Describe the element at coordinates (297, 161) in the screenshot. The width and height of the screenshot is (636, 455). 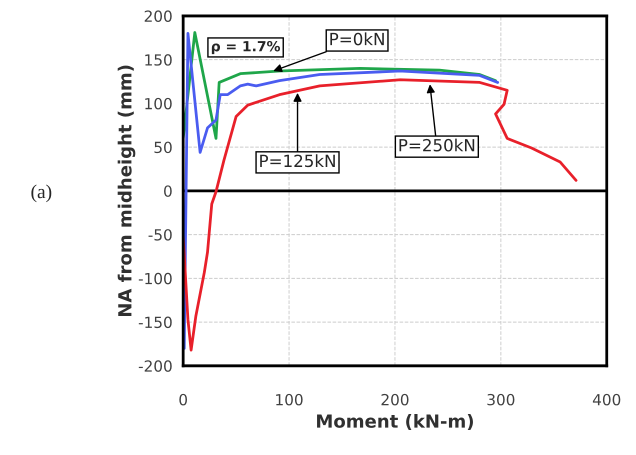
I see `annotation: P=125kN` at that location.